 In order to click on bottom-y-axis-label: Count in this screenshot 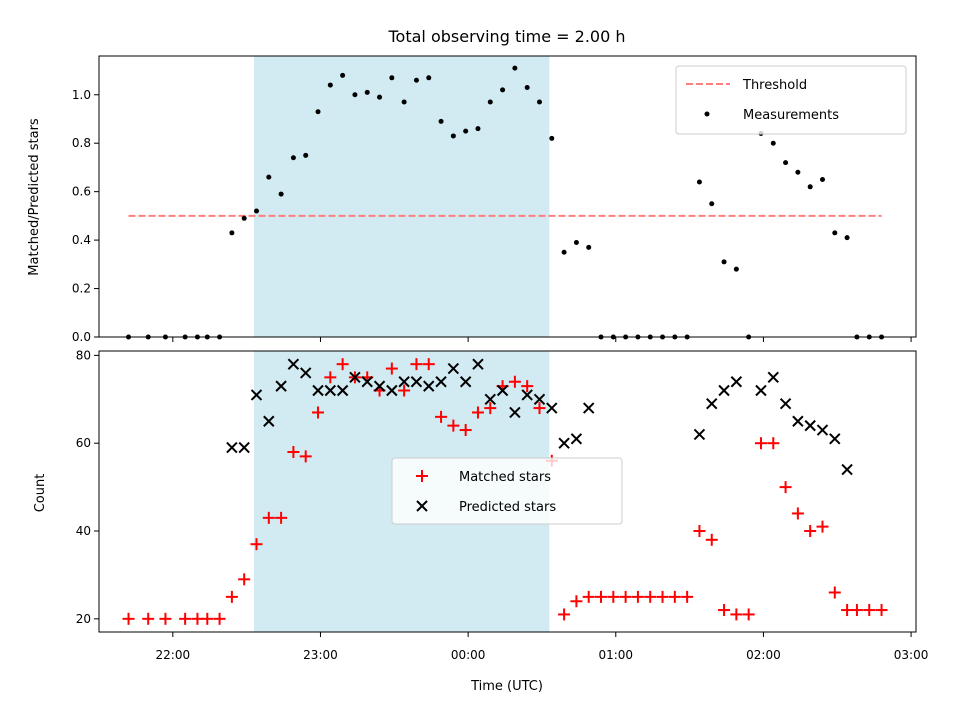, I will do `click(40, 493)`.